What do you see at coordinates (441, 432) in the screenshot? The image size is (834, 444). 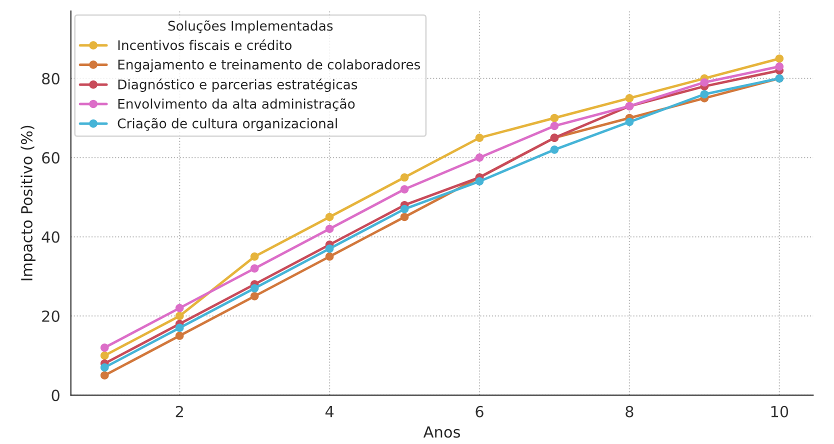 I see `x-axis-title: Anos` at bounding box center [441, 432].